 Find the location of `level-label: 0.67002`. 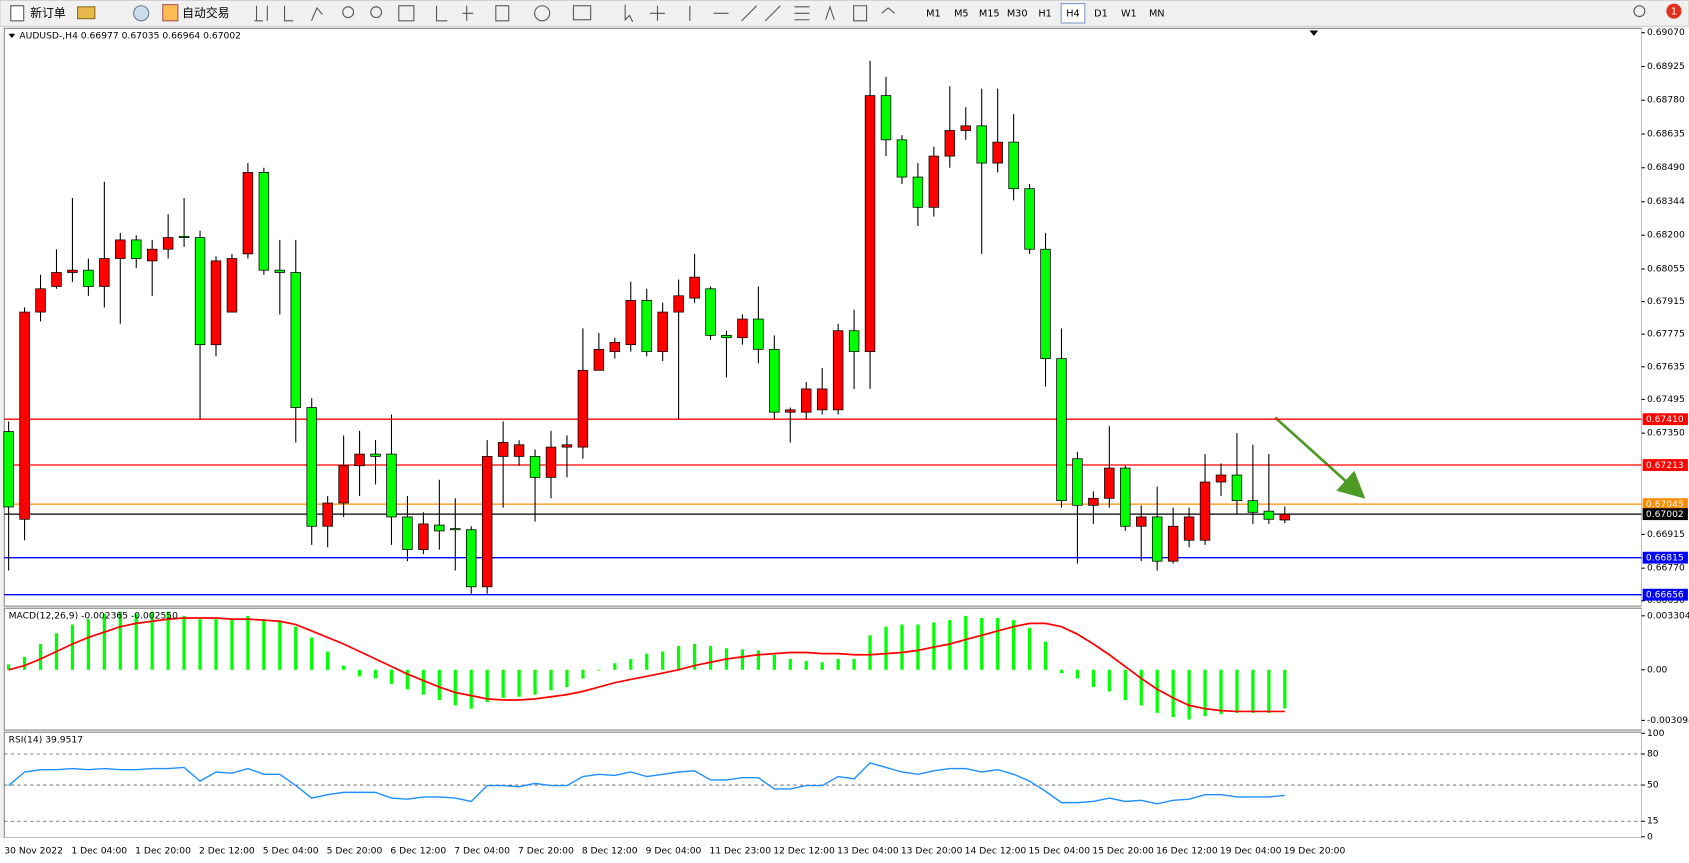

level-label: 0.67002 is located at coordinates (1665, 514).